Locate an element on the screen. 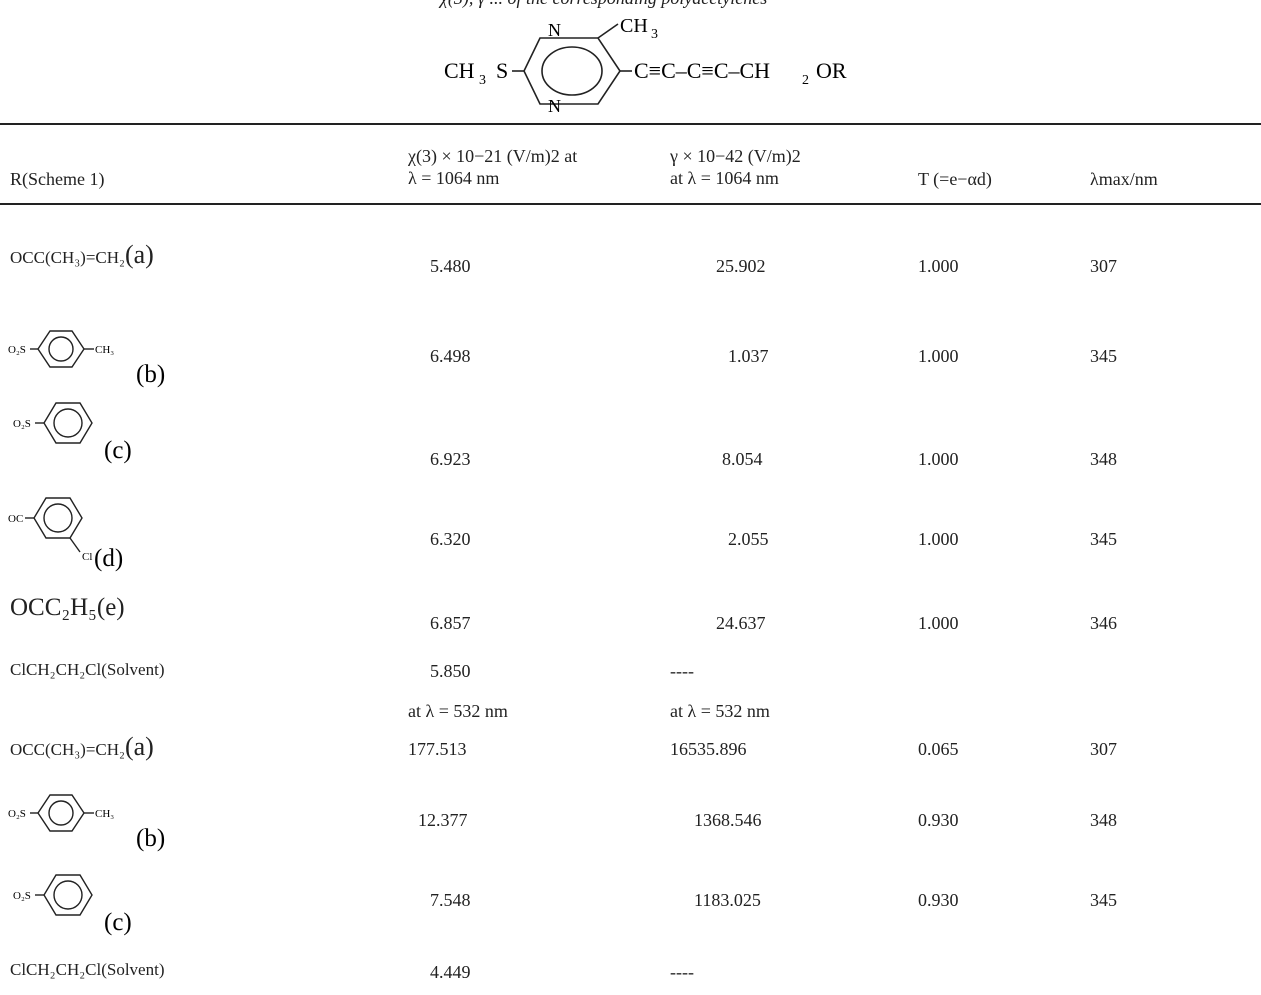 Image resolution: width=1261 pixels, height=995 pixels. table-row-10-r: ClCH₂CH₂Cl(Solvent) is located at coordinates (87, 970).